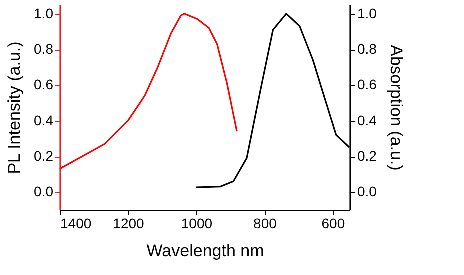 This screenshot has width=464, height=275. What do you see at coordinates (197, 224) in the screenshot?
I see `x-tick-label: 1000` at bounding box center [197, 224].